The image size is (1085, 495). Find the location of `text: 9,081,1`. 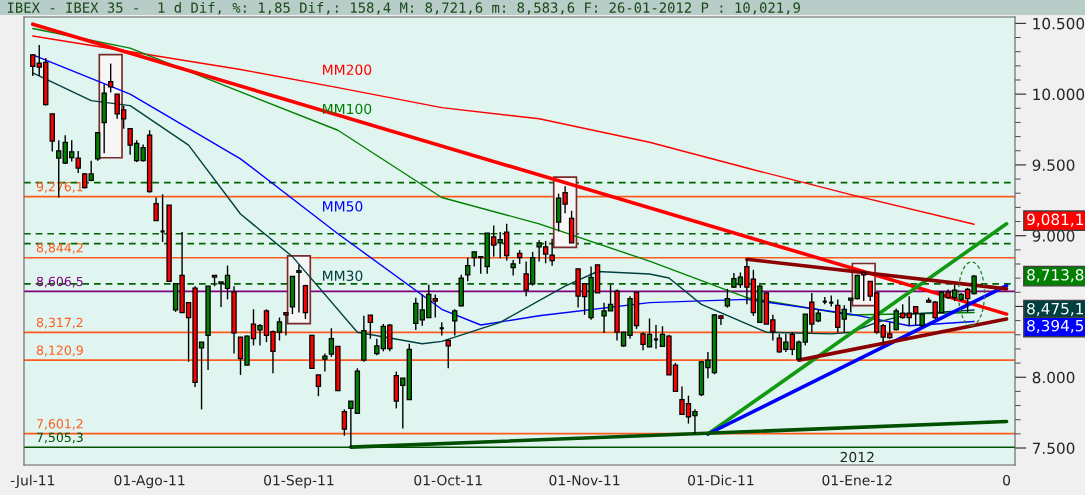

text: 9,081,1 is located at coordinates (1055, 220).